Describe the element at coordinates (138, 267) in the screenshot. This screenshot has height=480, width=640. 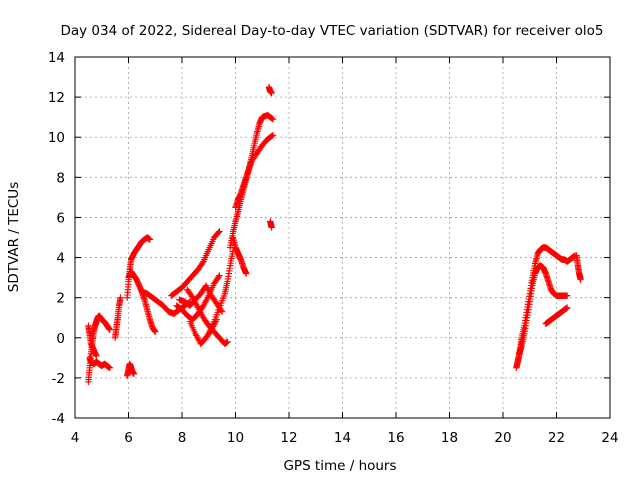
I see `series-seg-f` at that location.